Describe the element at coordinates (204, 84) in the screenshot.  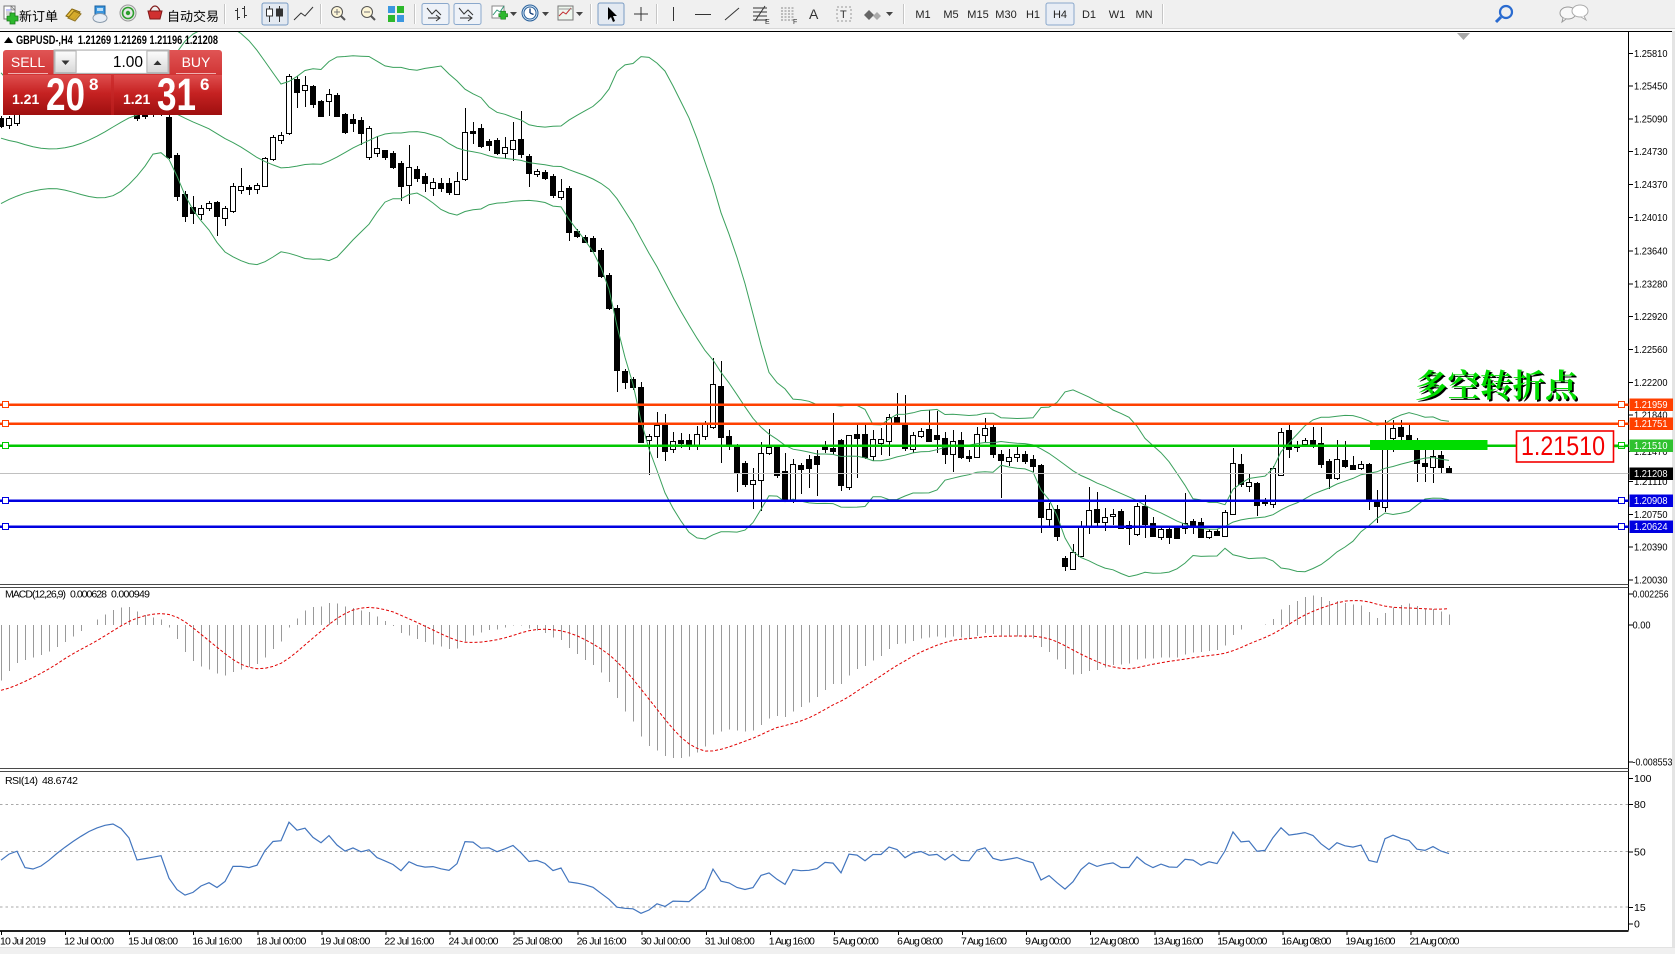
I see `svg-text: 6` at that location.